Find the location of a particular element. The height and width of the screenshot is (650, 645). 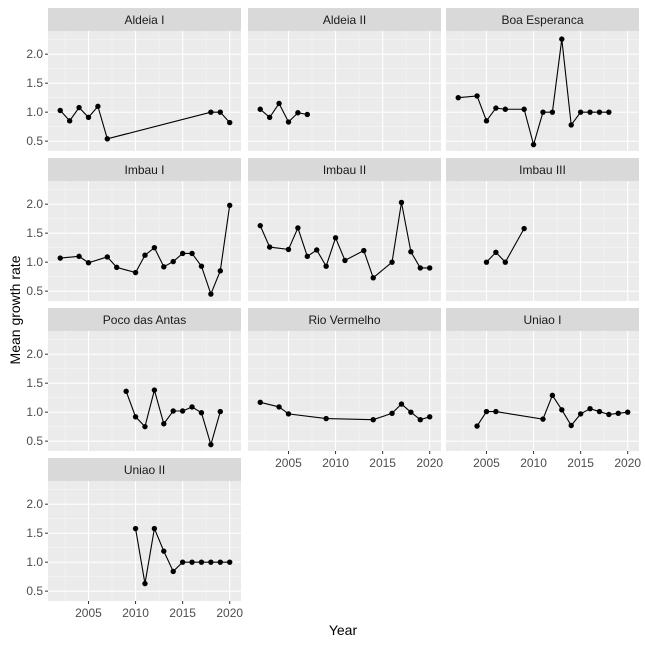

facet-panel: Boa Esperanca is located at coordinates (542, 79).